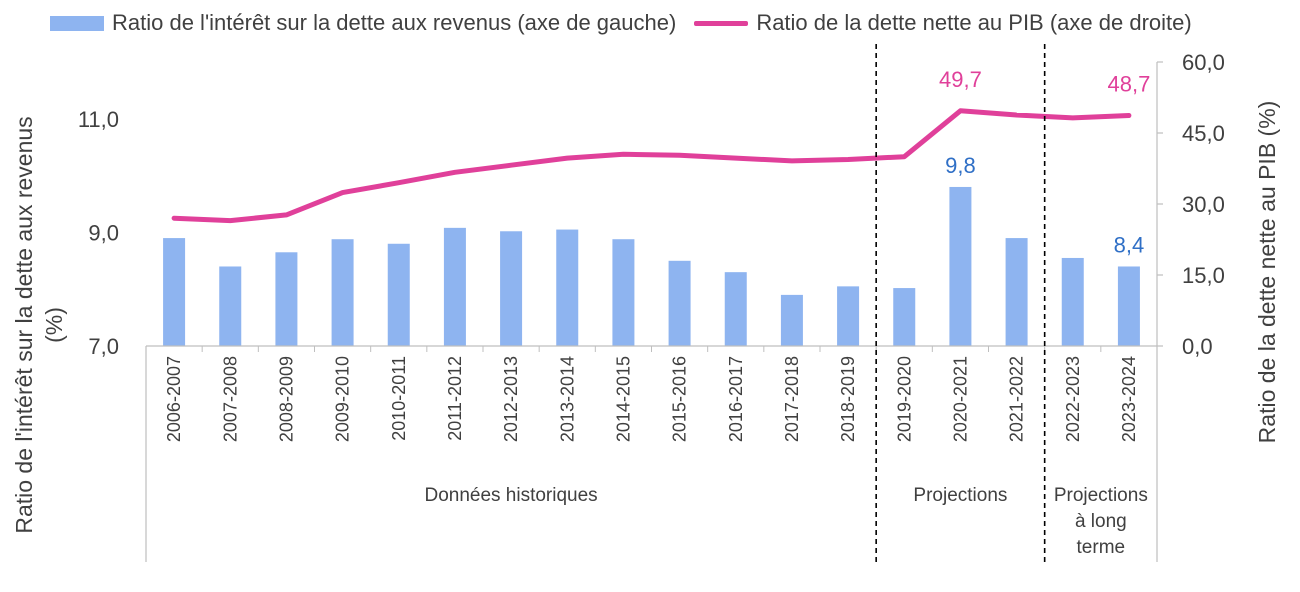 This screenshot has width=1300, height=592. What do you see at coordinates (286, 399) in the screenshot?
I see `category-label: 2008-2009` at bounding box center [286, 399].